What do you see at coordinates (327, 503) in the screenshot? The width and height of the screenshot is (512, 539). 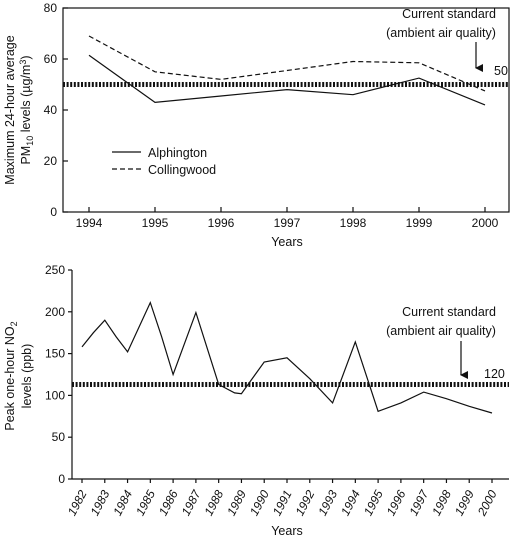 I see `no2-x-tick-label: 1993` at bounding box center [327, 503].